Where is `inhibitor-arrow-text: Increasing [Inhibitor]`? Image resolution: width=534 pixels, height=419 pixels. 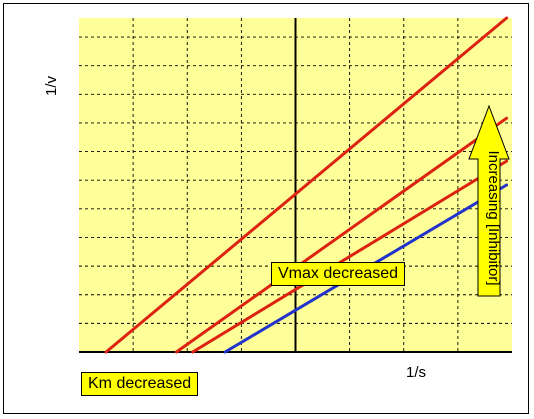 inhibitor-arrow-text: Increasing [Inhibitor] is located at coordinates (493, 217).